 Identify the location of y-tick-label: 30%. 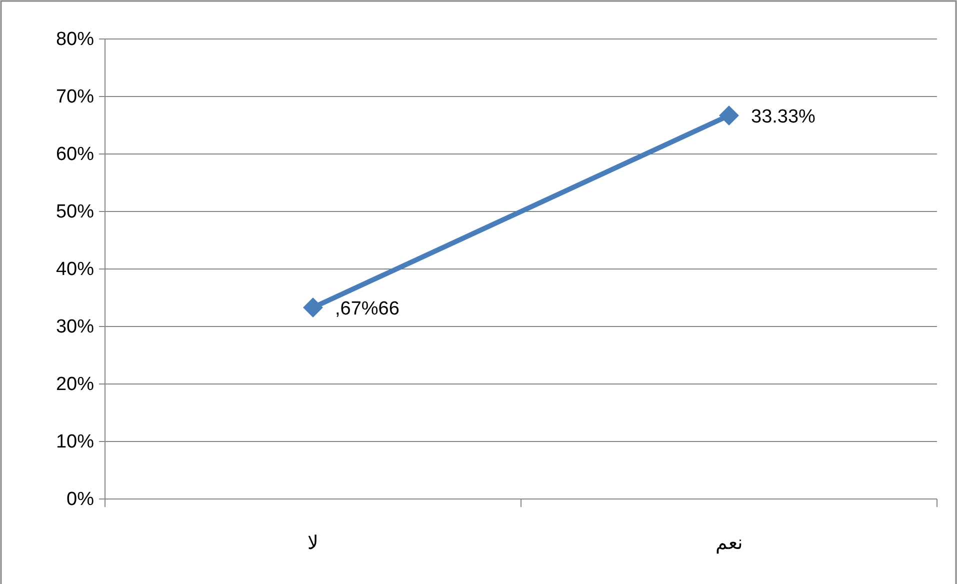
(75, 327).